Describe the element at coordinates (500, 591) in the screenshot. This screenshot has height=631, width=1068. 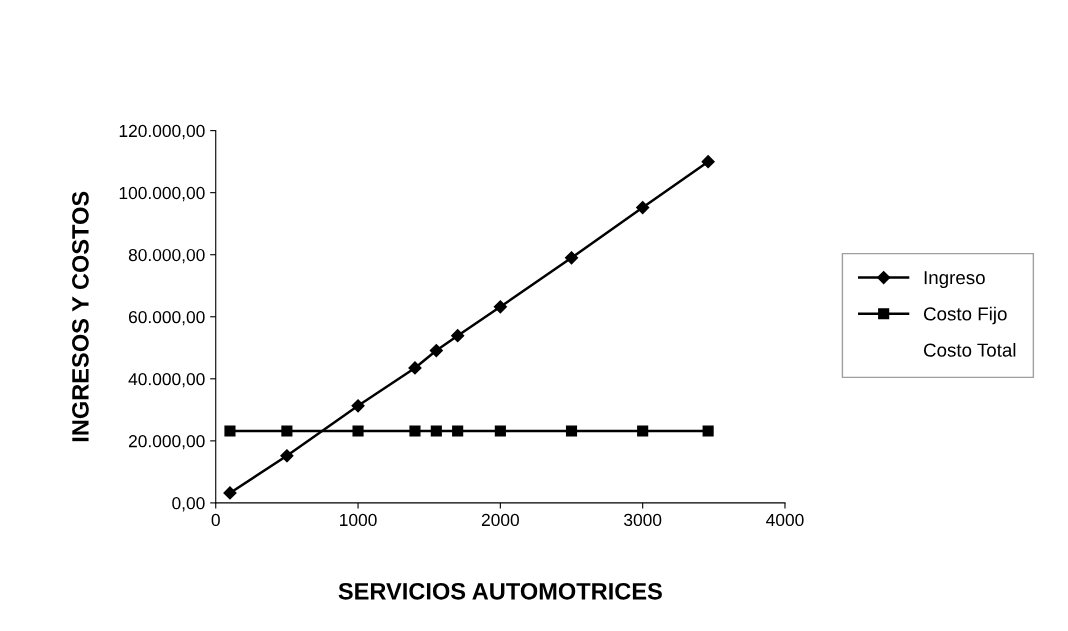
I see `x-axis-title: SERVICIOS AUTOMOTRICES` at that location.